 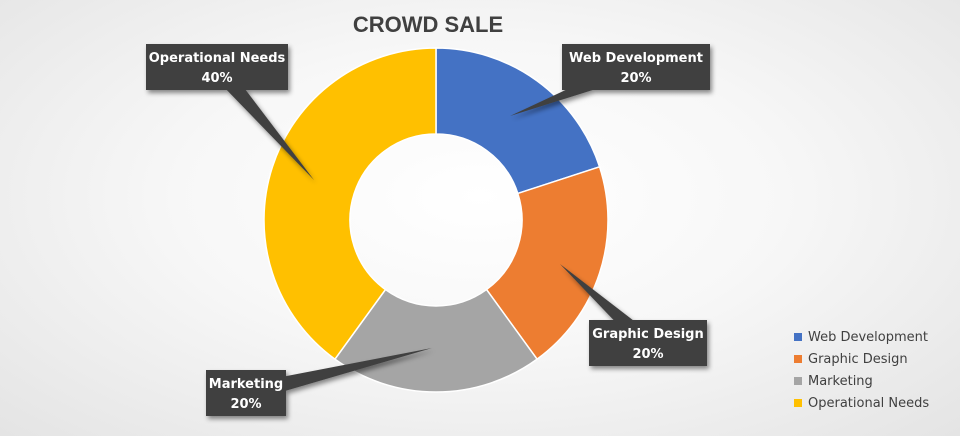 What do you see at coordinates (633, 315) in the screenshot?
I see `callout-graphic-design` at bounding box center [633, 315].